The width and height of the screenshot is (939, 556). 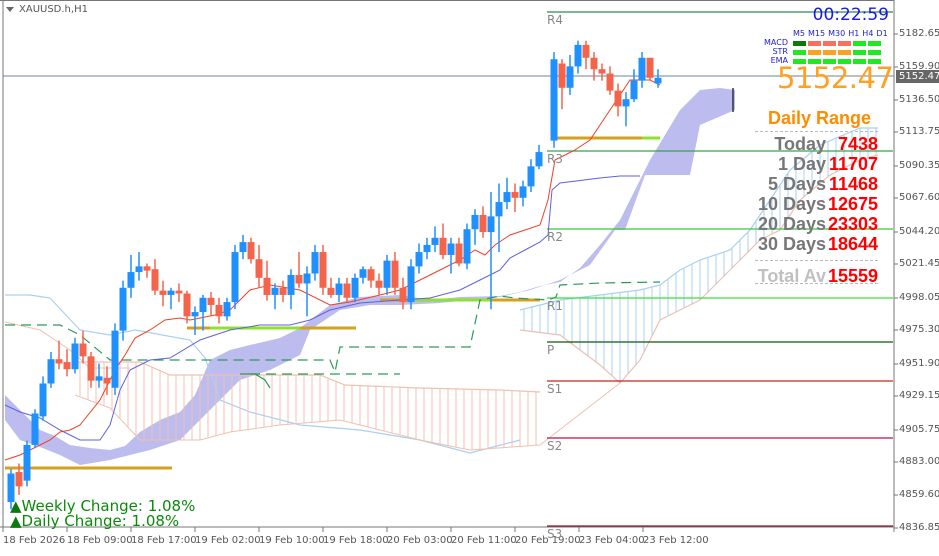 I want to click on range-value: 23303, so click(x=852, y=224).